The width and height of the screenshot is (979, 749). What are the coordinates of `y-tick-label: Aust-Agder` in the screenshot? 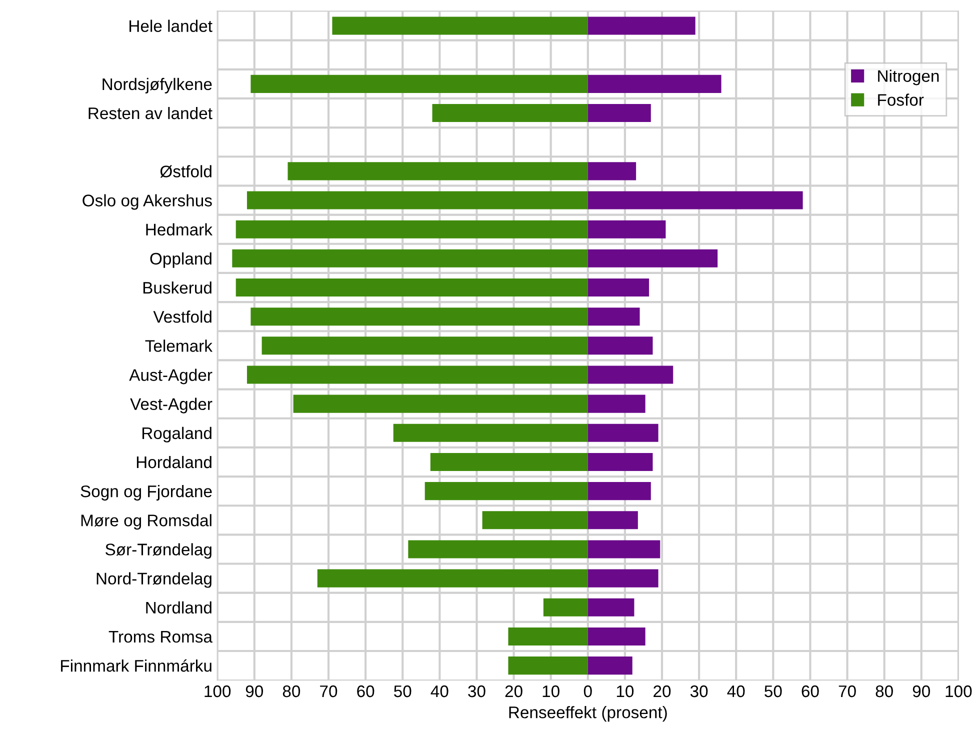 It's located at (170, 376).